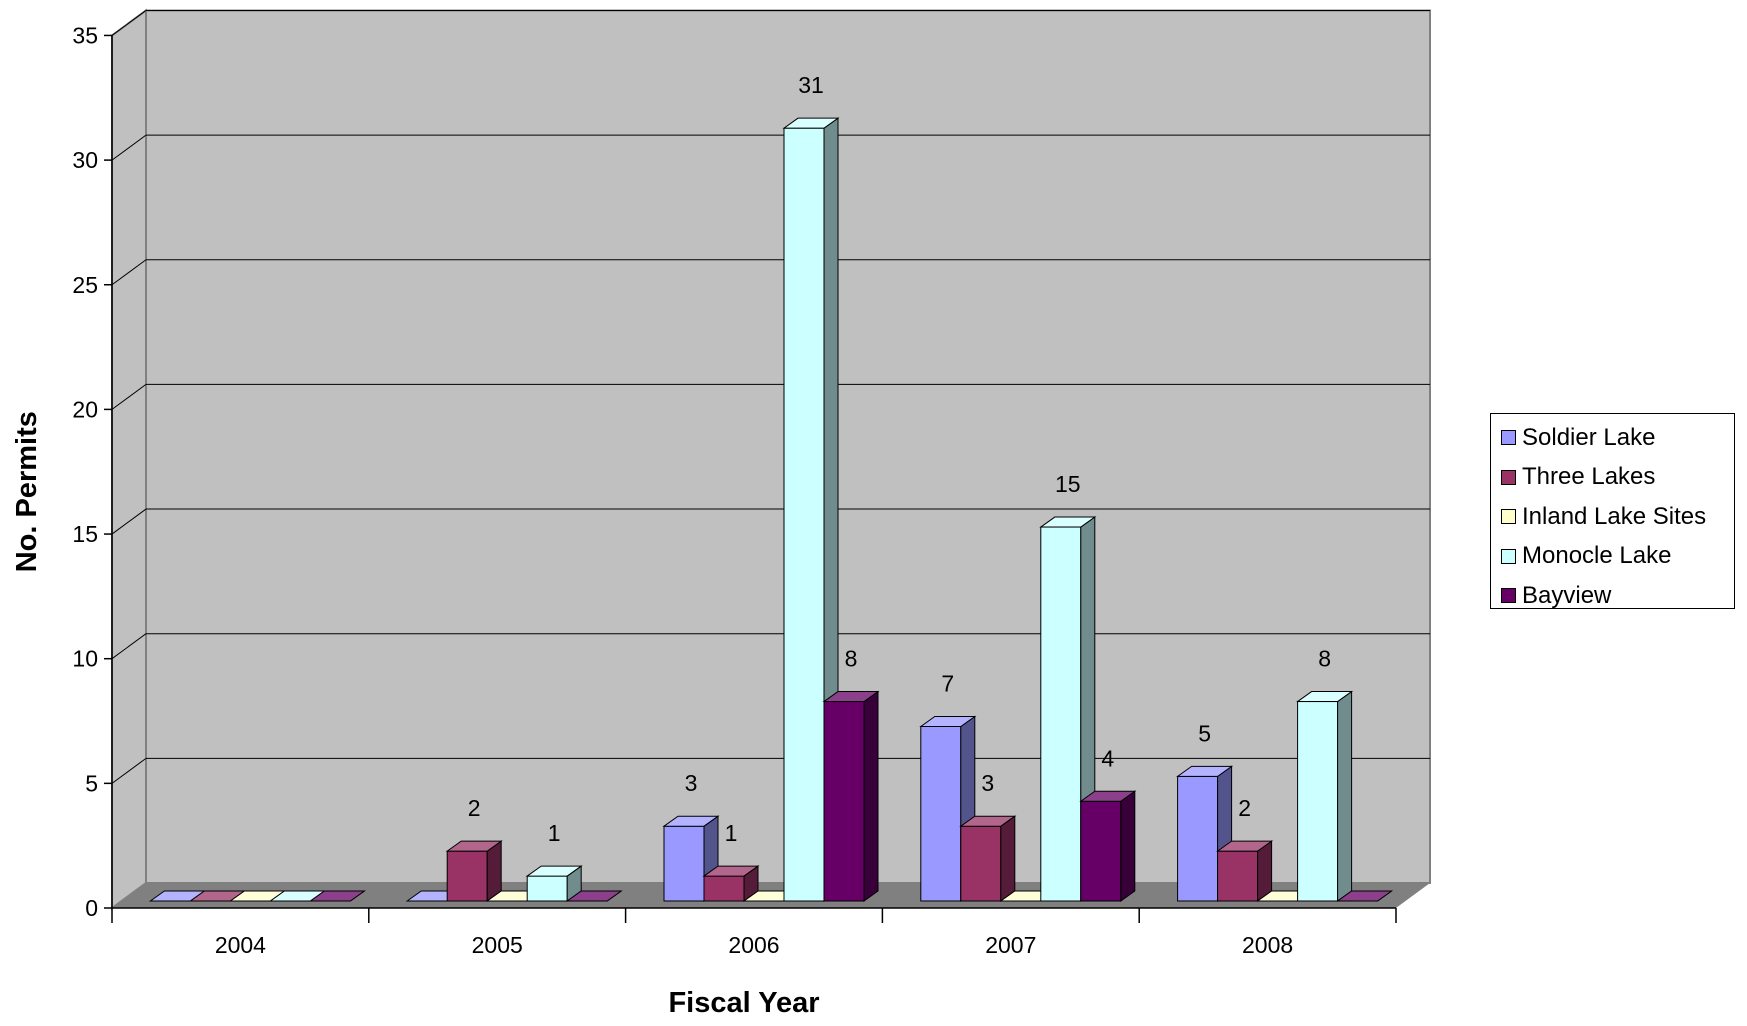 This screenshot has height=1026, width=1747. I want to click on legend-swatch-three-lakes, so click(1508, 477).